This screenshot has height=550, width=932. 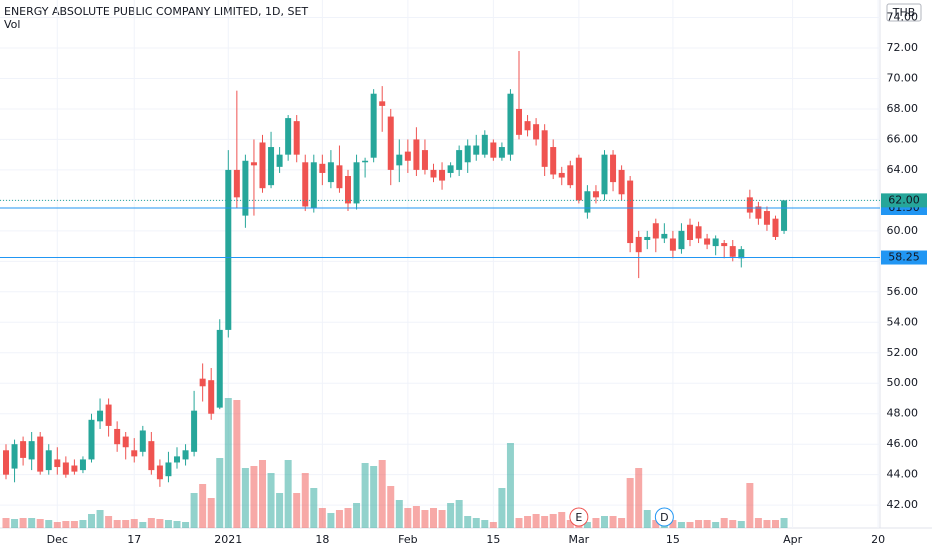 What do you see at coordinates (903, 382) in the screenshot?
I see `y-tick-label: 50.00` at bounding box center [903, 382].